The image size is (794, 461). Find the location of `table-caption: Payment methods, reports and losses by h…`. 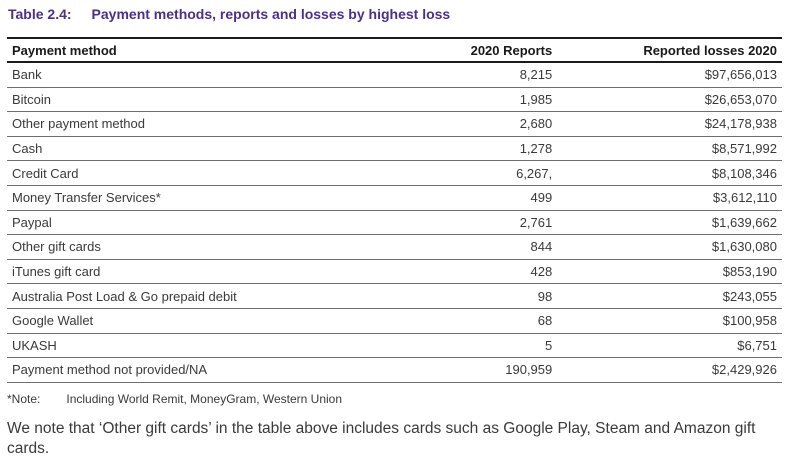

table-caption: Payment methods, reports and losses by h… is located at coordinates (271, 14).